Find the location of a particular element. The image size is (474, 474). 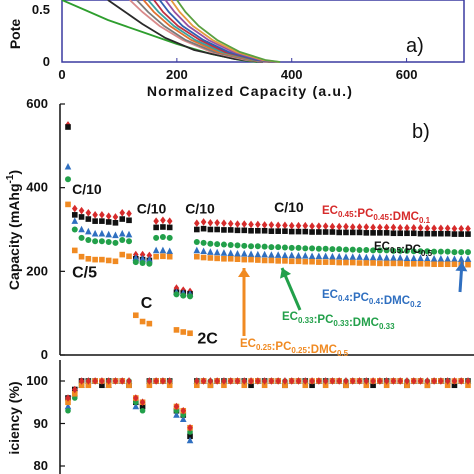

panel-b-rate-label-3: C/5 is located at coordinates (84, 273).